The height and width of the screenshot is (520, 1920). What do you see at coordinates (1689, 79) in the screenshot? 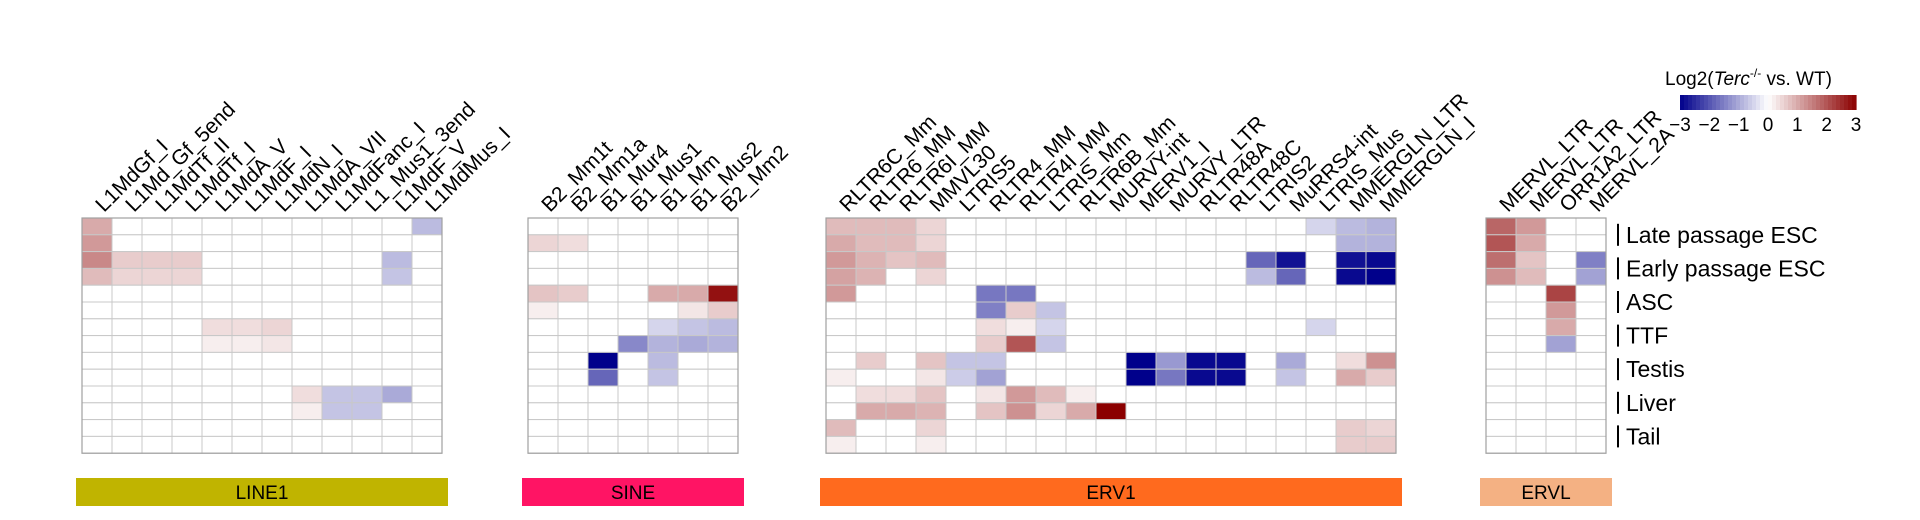
I see `legend-title-prefix: Log2(` at bounding box center [1689, 79].